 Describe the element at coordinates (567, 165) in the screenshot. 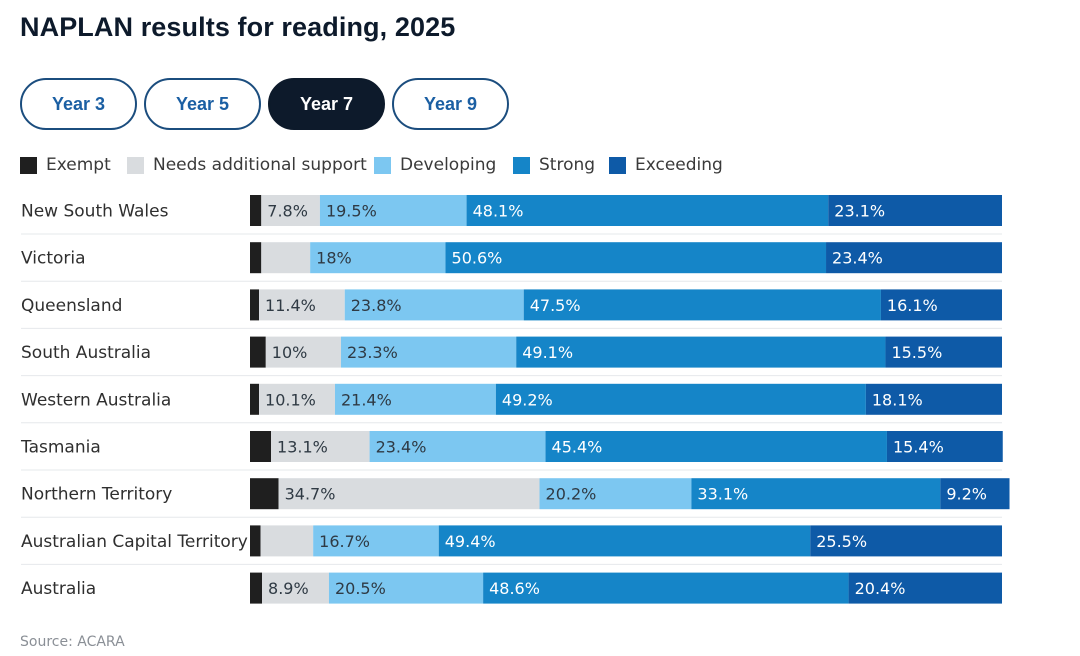

I see `legend-label-strong: Strong` at that location.